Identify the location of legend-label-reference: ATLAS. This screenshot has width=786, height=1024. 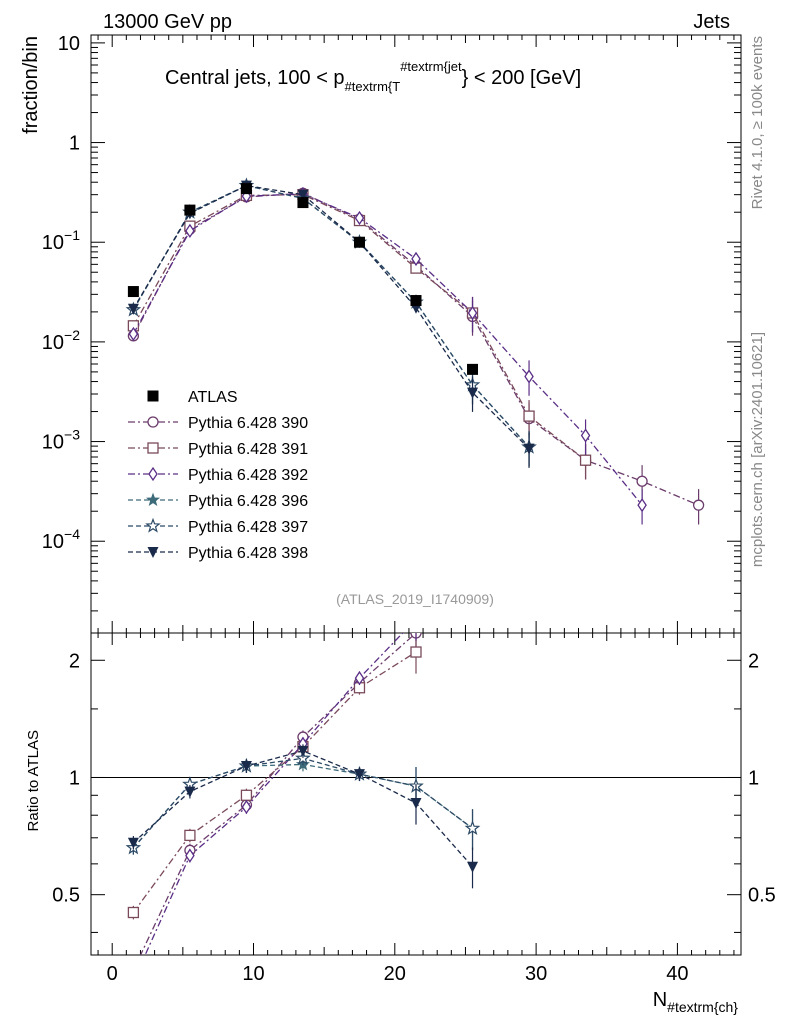
(213, 397).